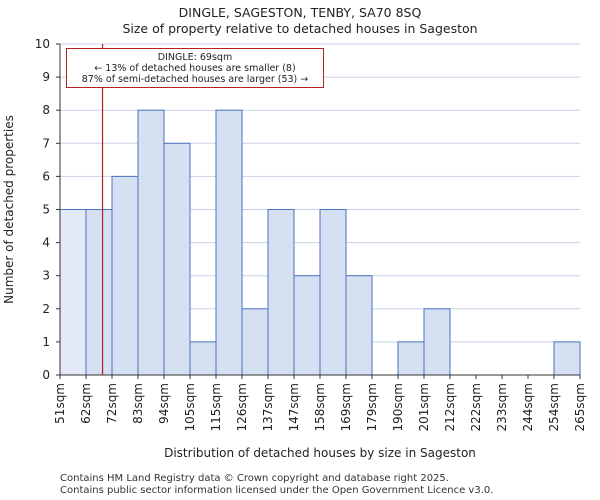 This screenshot has height=500, width=600. I want to click on annotation-line-2: ← 13% of detached houses are smaller (8), so click(195, 68).